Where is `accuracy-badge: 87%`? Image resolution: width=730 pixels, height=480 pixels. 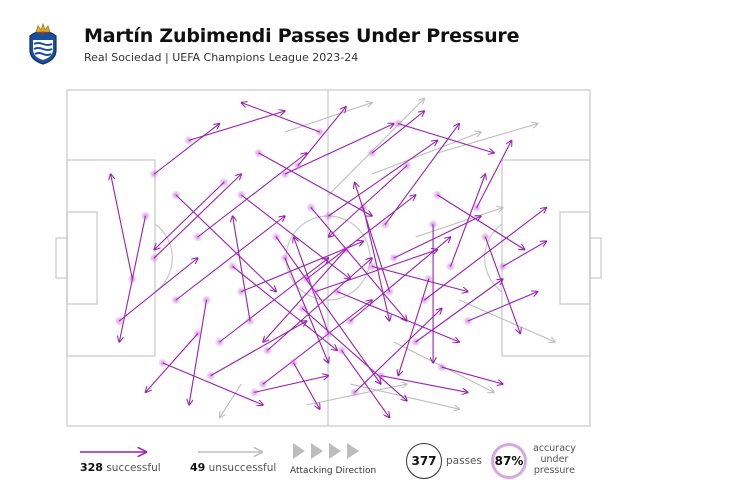
accuracy-badge: 87% is located at coordinates (509, 461).